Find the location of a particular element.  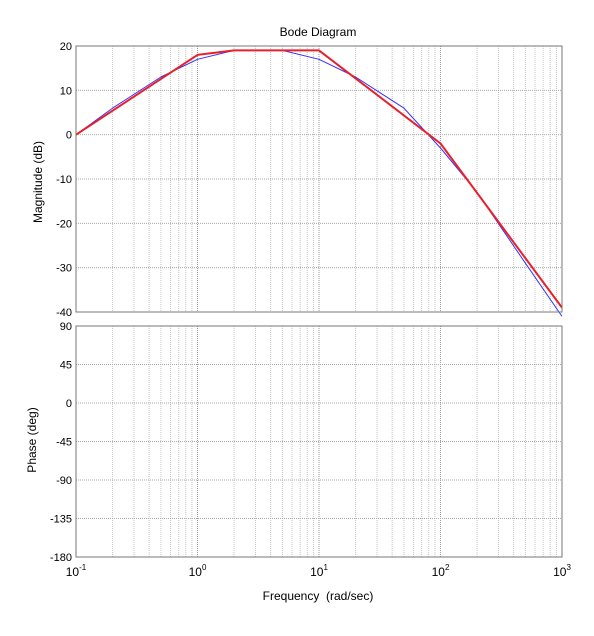

magnitude-tick-label: 20 is located at coordinates (66, 47).